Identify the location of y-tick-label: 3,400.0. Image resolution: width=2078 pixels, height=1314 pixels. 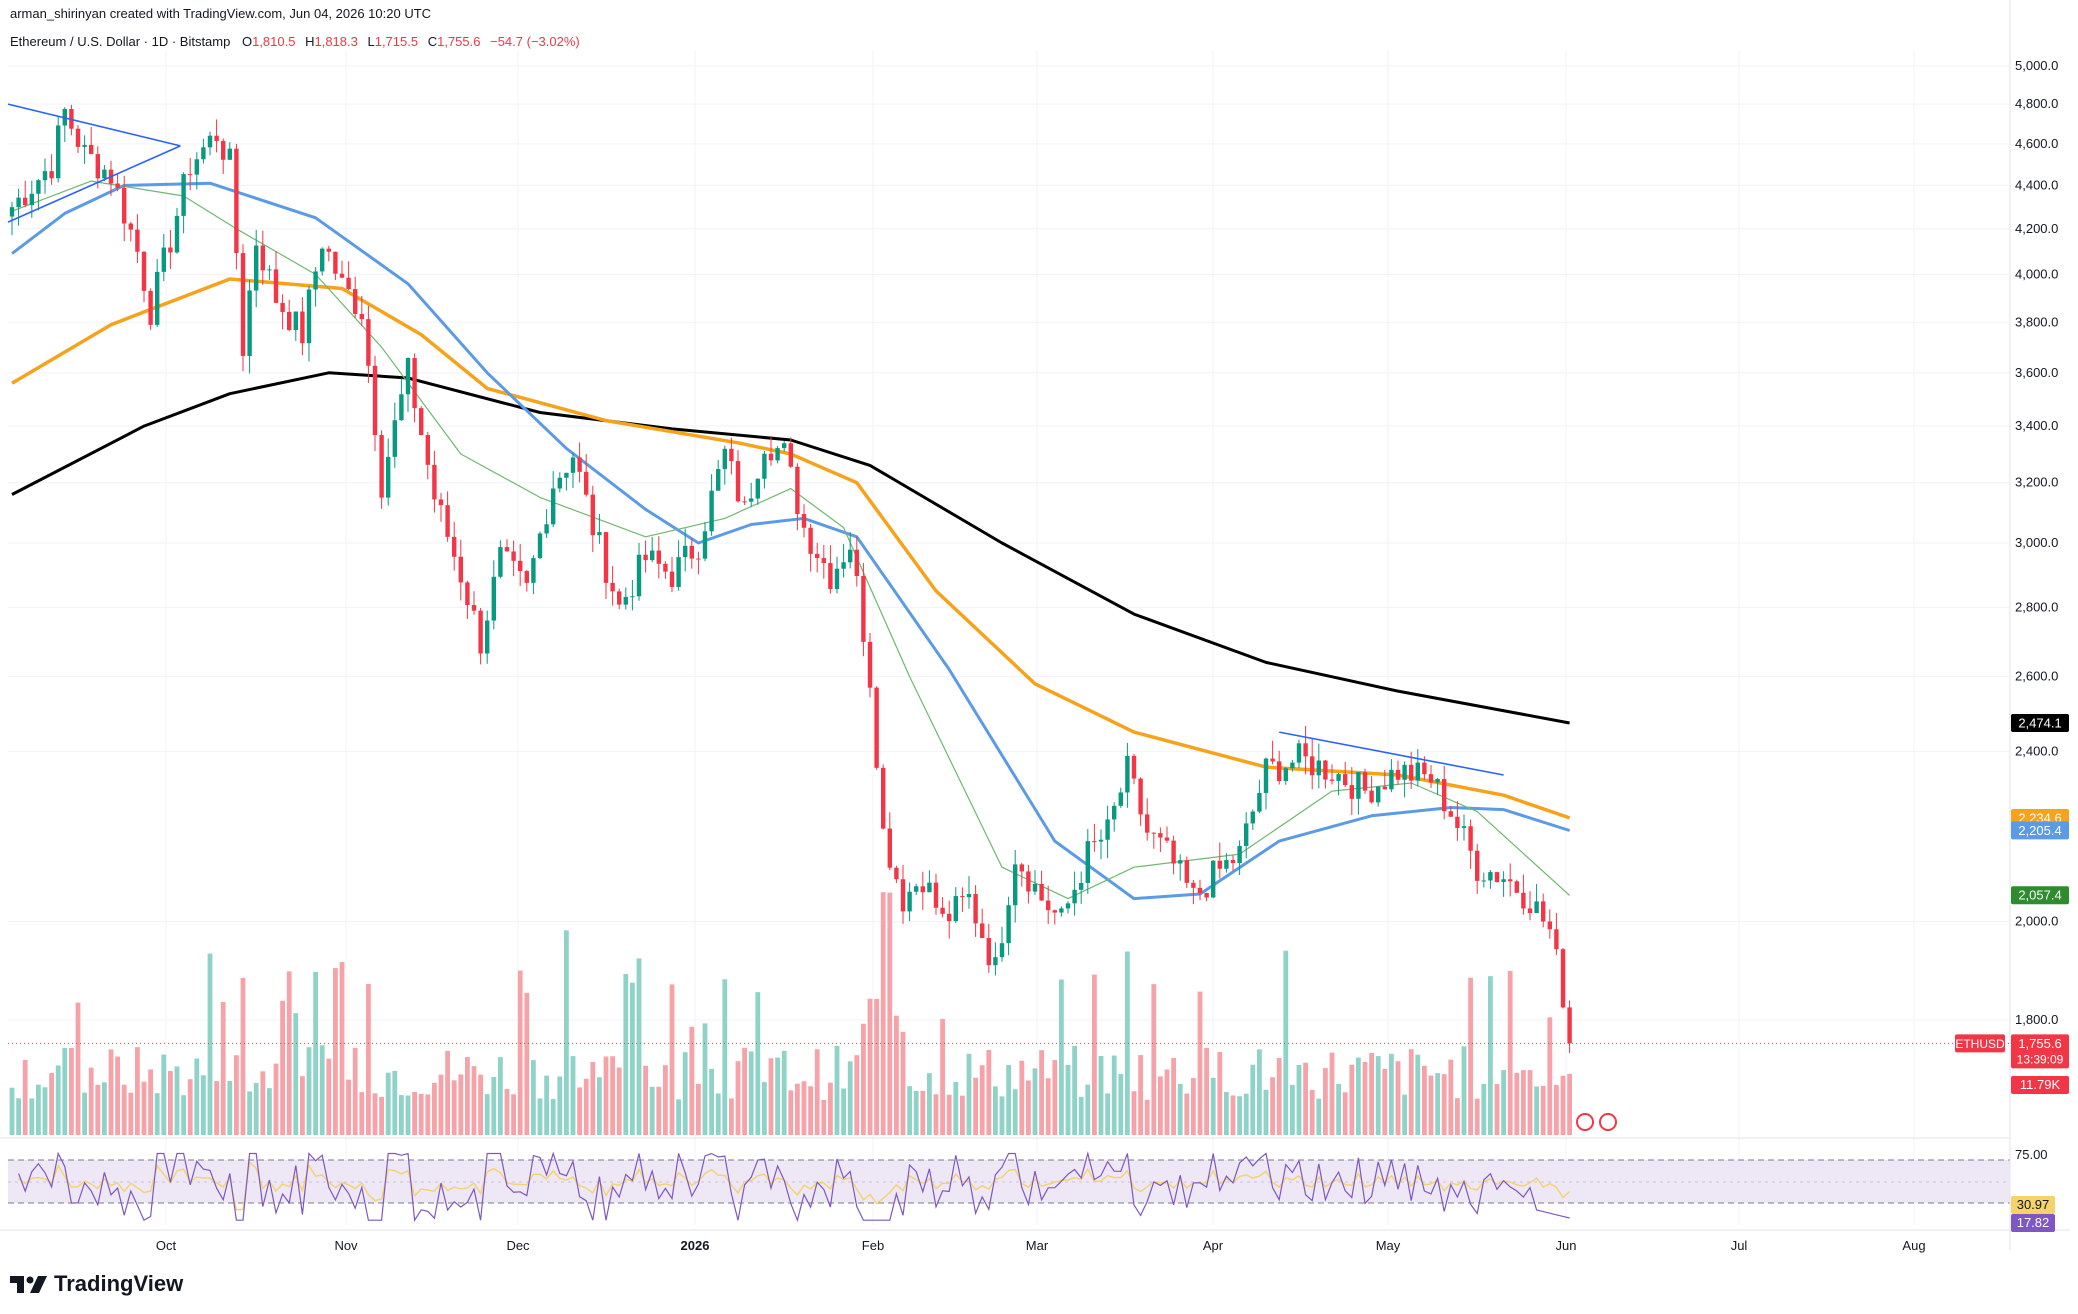
(2036, 425).